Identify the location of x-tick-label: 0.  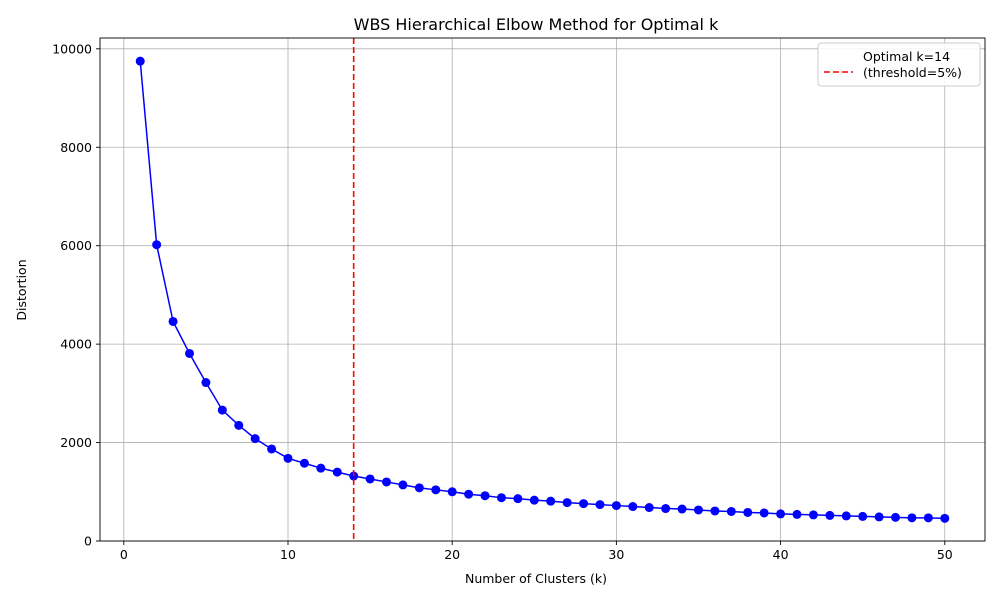
(124, 554).